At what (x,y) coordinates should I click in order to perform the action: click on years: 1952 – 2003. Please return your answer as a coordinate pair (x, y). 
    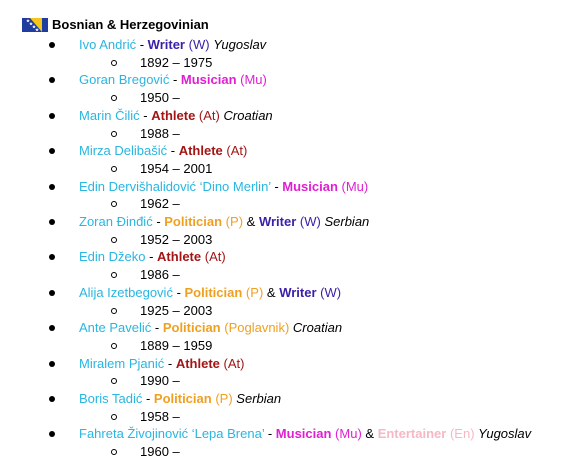
    Looking at the image, I should click on (176, 239).